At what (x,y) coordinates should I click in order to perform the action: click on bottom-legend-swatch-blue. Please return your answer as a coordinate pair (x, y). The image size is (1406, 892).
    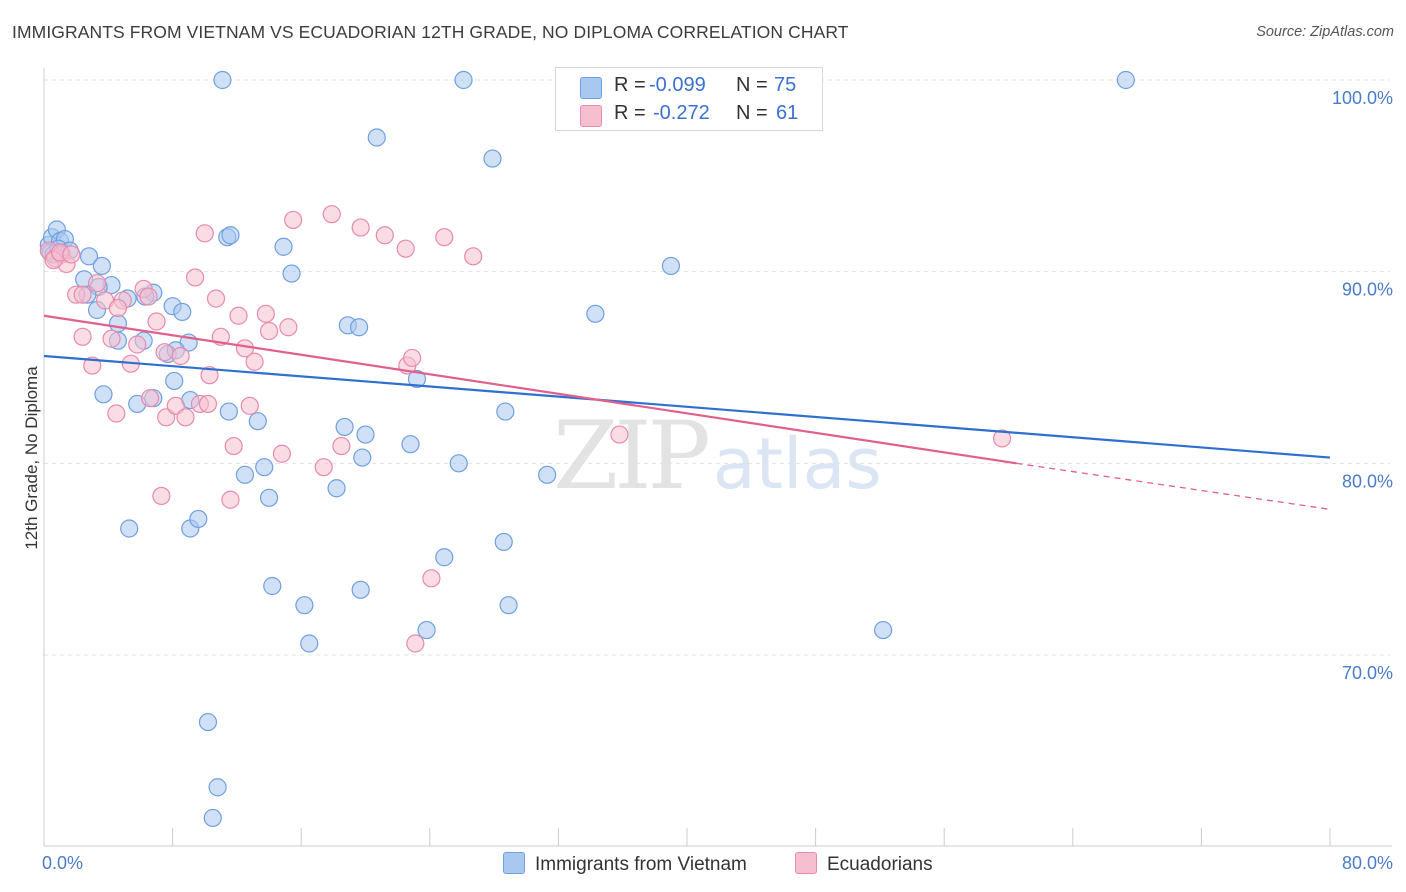
    Looking at the image, I should click on (514, 863).